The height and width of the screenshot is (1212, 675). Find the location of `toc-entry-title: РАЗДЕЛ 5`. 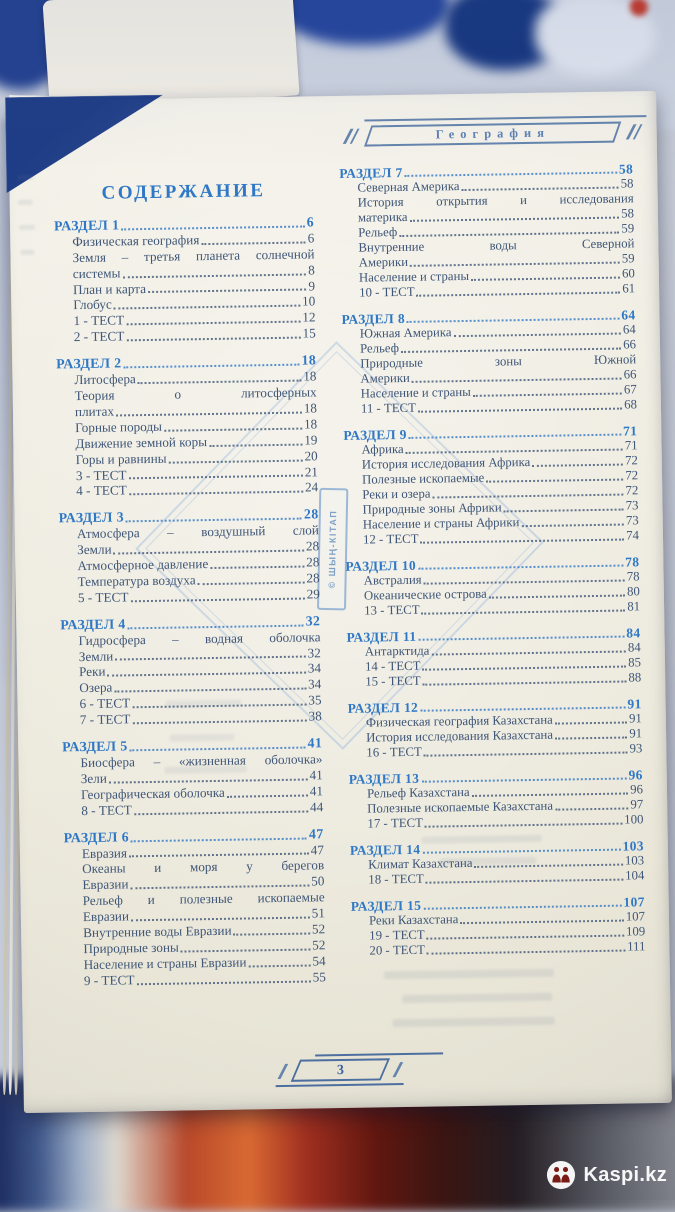

toc-entry-title: РАЗДЕЛ 5 is located at coordinates (95, 746).